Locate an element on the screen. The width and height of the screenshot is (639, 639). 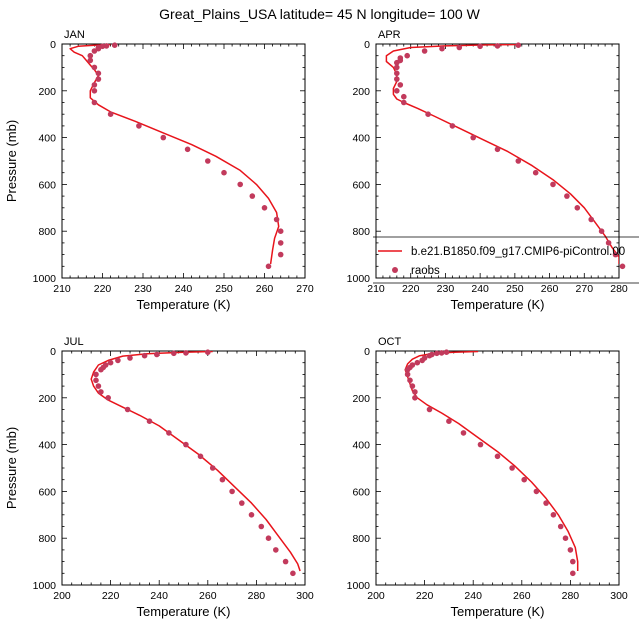
panel-label: APR is located at coordinates (389, 35).